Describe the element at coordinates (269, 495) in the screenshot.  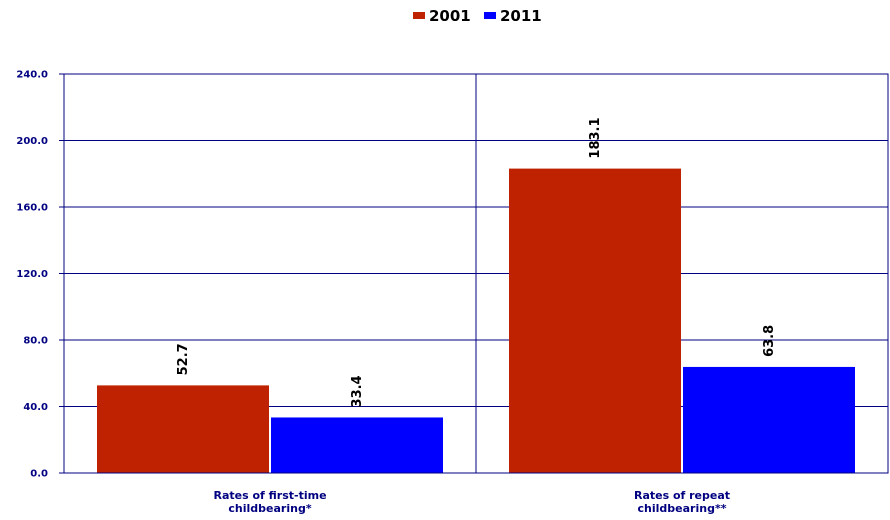
I see `category-label: Rates of first-time` at that location.